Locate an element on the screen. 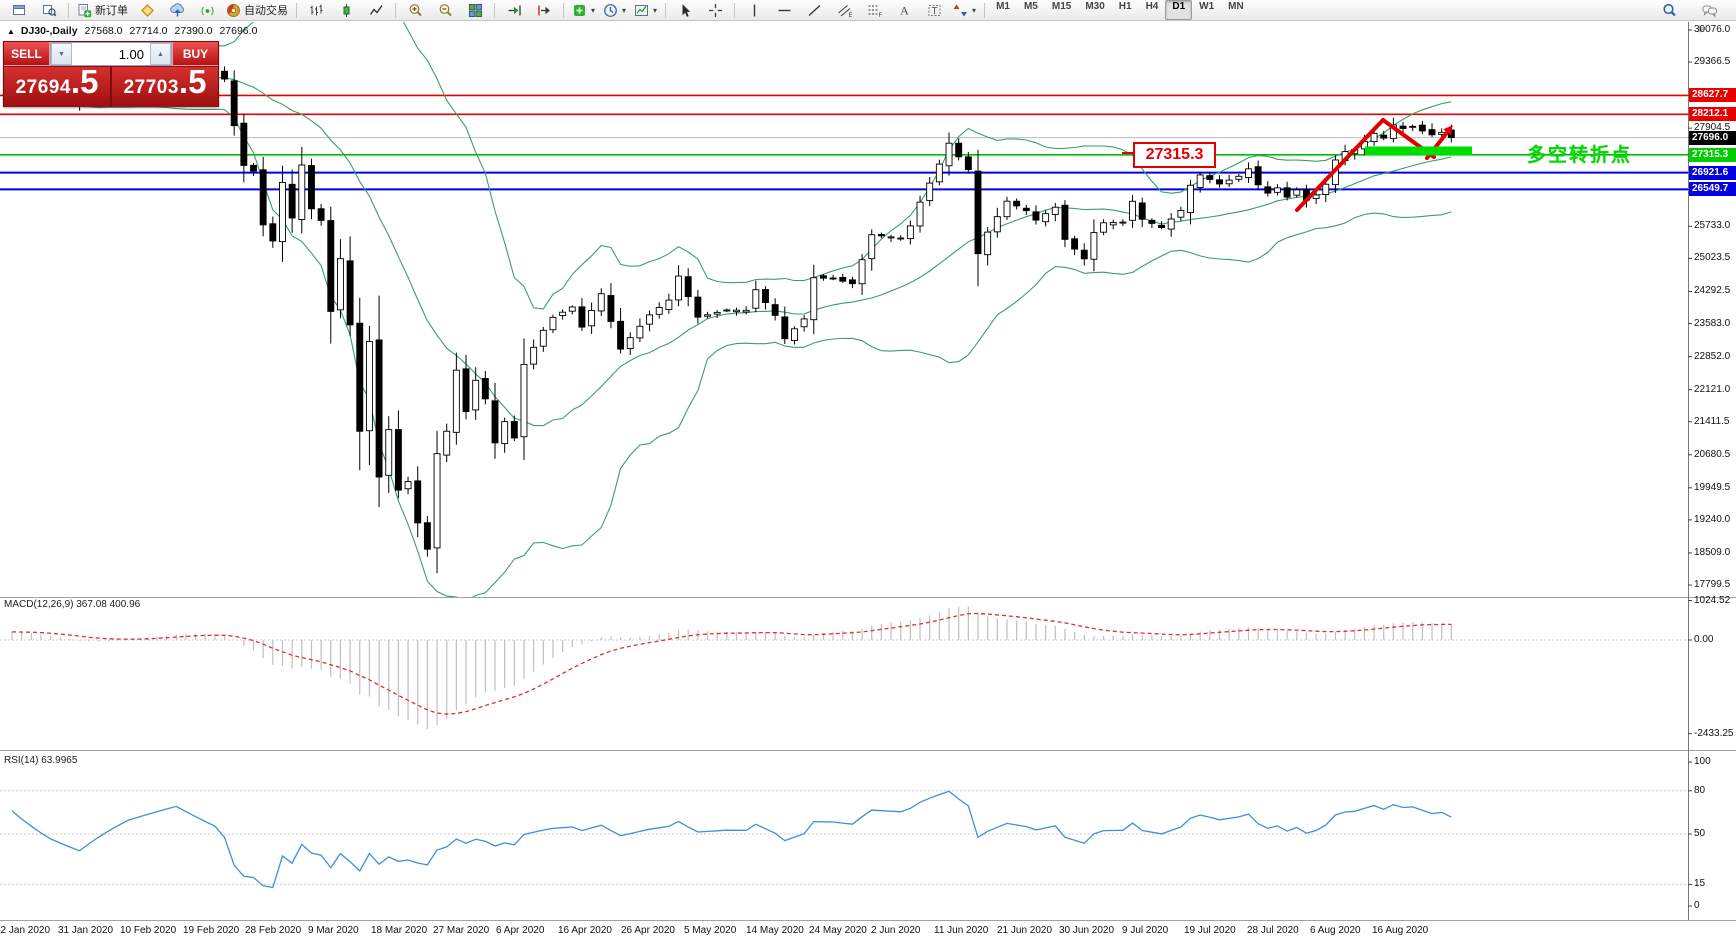  timeframe-m1-button: M1 is located at coordinates (1003, 6).